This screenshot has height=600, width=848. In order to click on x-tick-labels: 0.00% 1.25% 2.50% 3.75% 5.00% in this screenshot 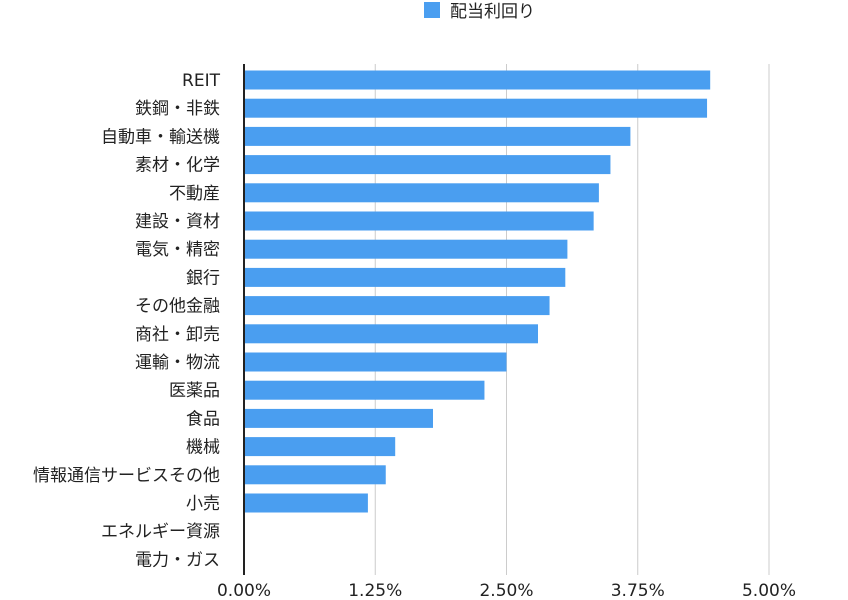, I will do `click(506, 590)`.